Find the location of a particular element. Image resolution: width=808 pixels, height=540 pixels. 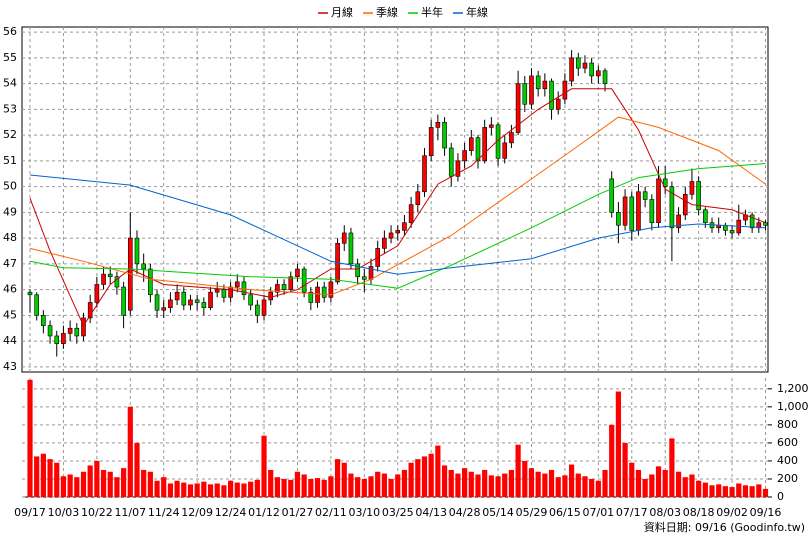

x-tick-label: 08/18 is located at coordinates (699, 512).